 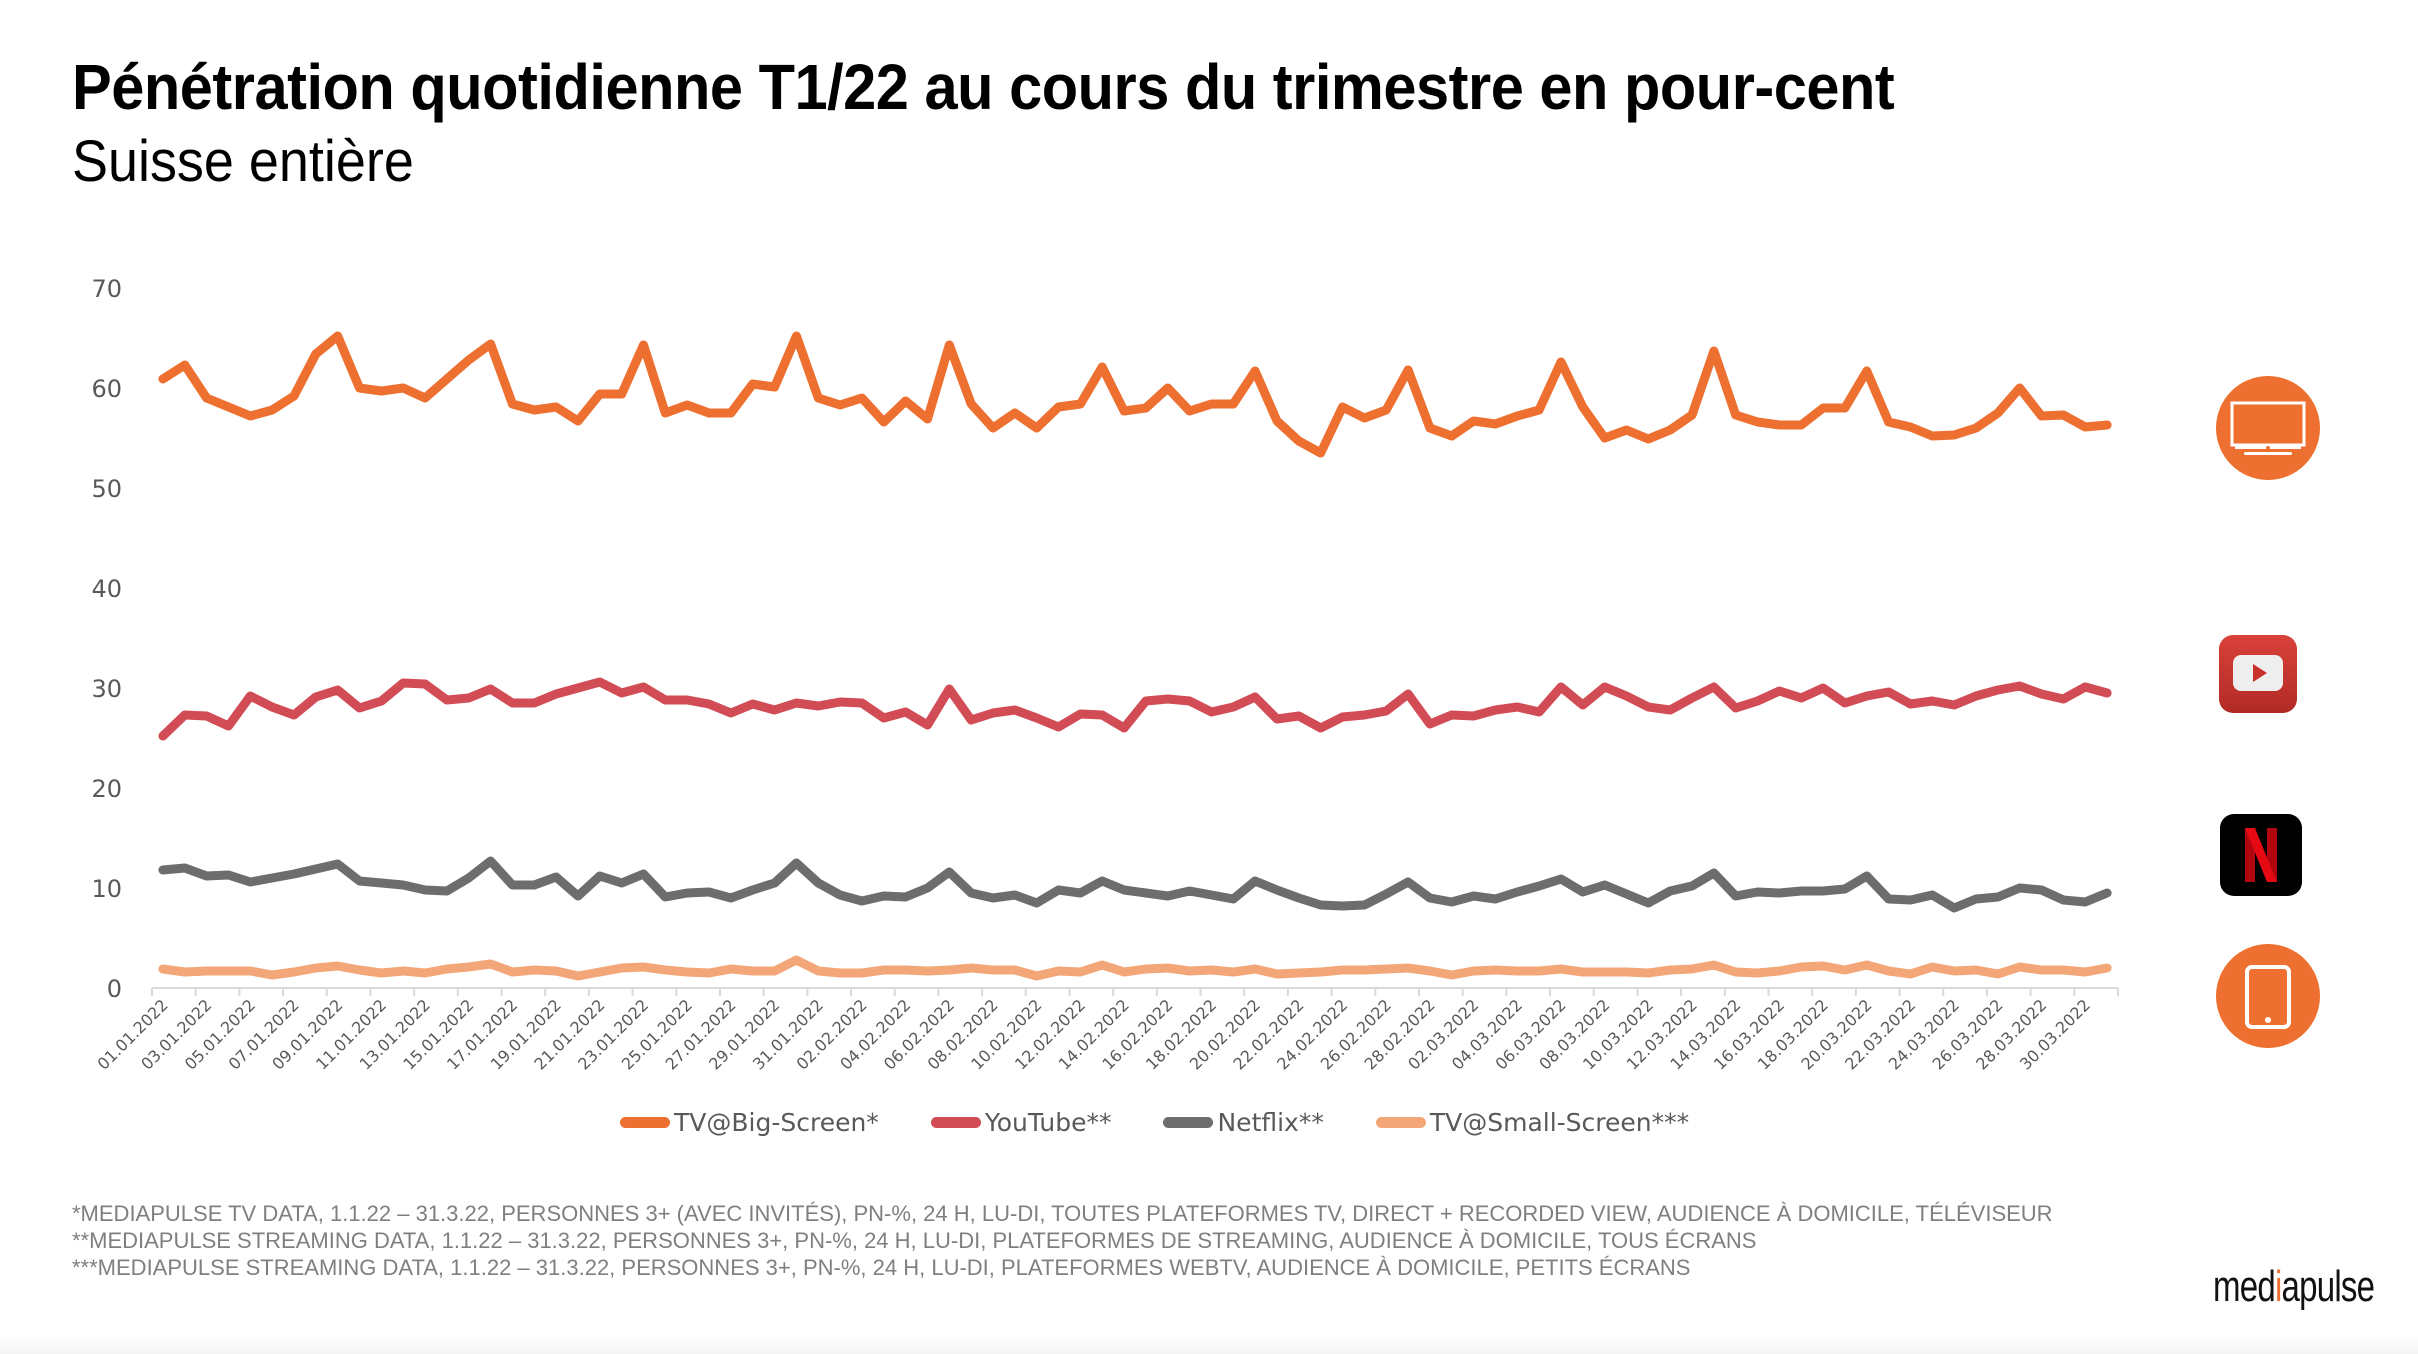 I want to click on legend-item-netflix: Netflix**, so click(x=1243, y=1122).